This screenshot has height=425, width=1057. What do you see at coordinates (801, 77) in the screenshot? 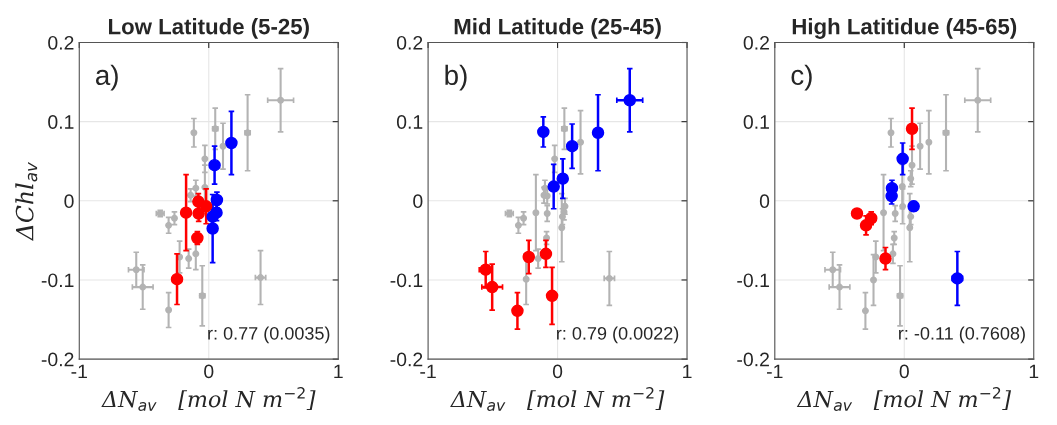
I see `annotation: c)` at bounding box center [801, 77].